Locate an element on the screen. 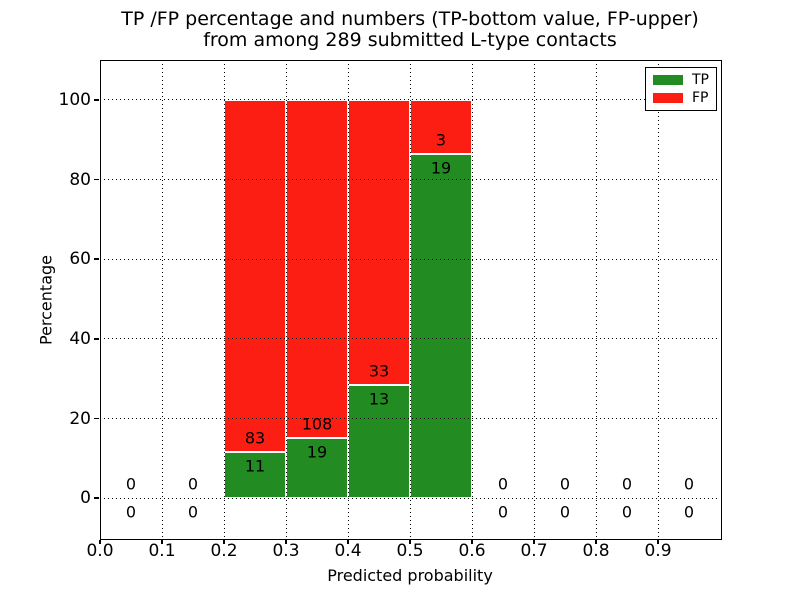 The width and height of the screenshot is (800, 600). x-tick-label: 0.7 is located at coordinates (534, 551).